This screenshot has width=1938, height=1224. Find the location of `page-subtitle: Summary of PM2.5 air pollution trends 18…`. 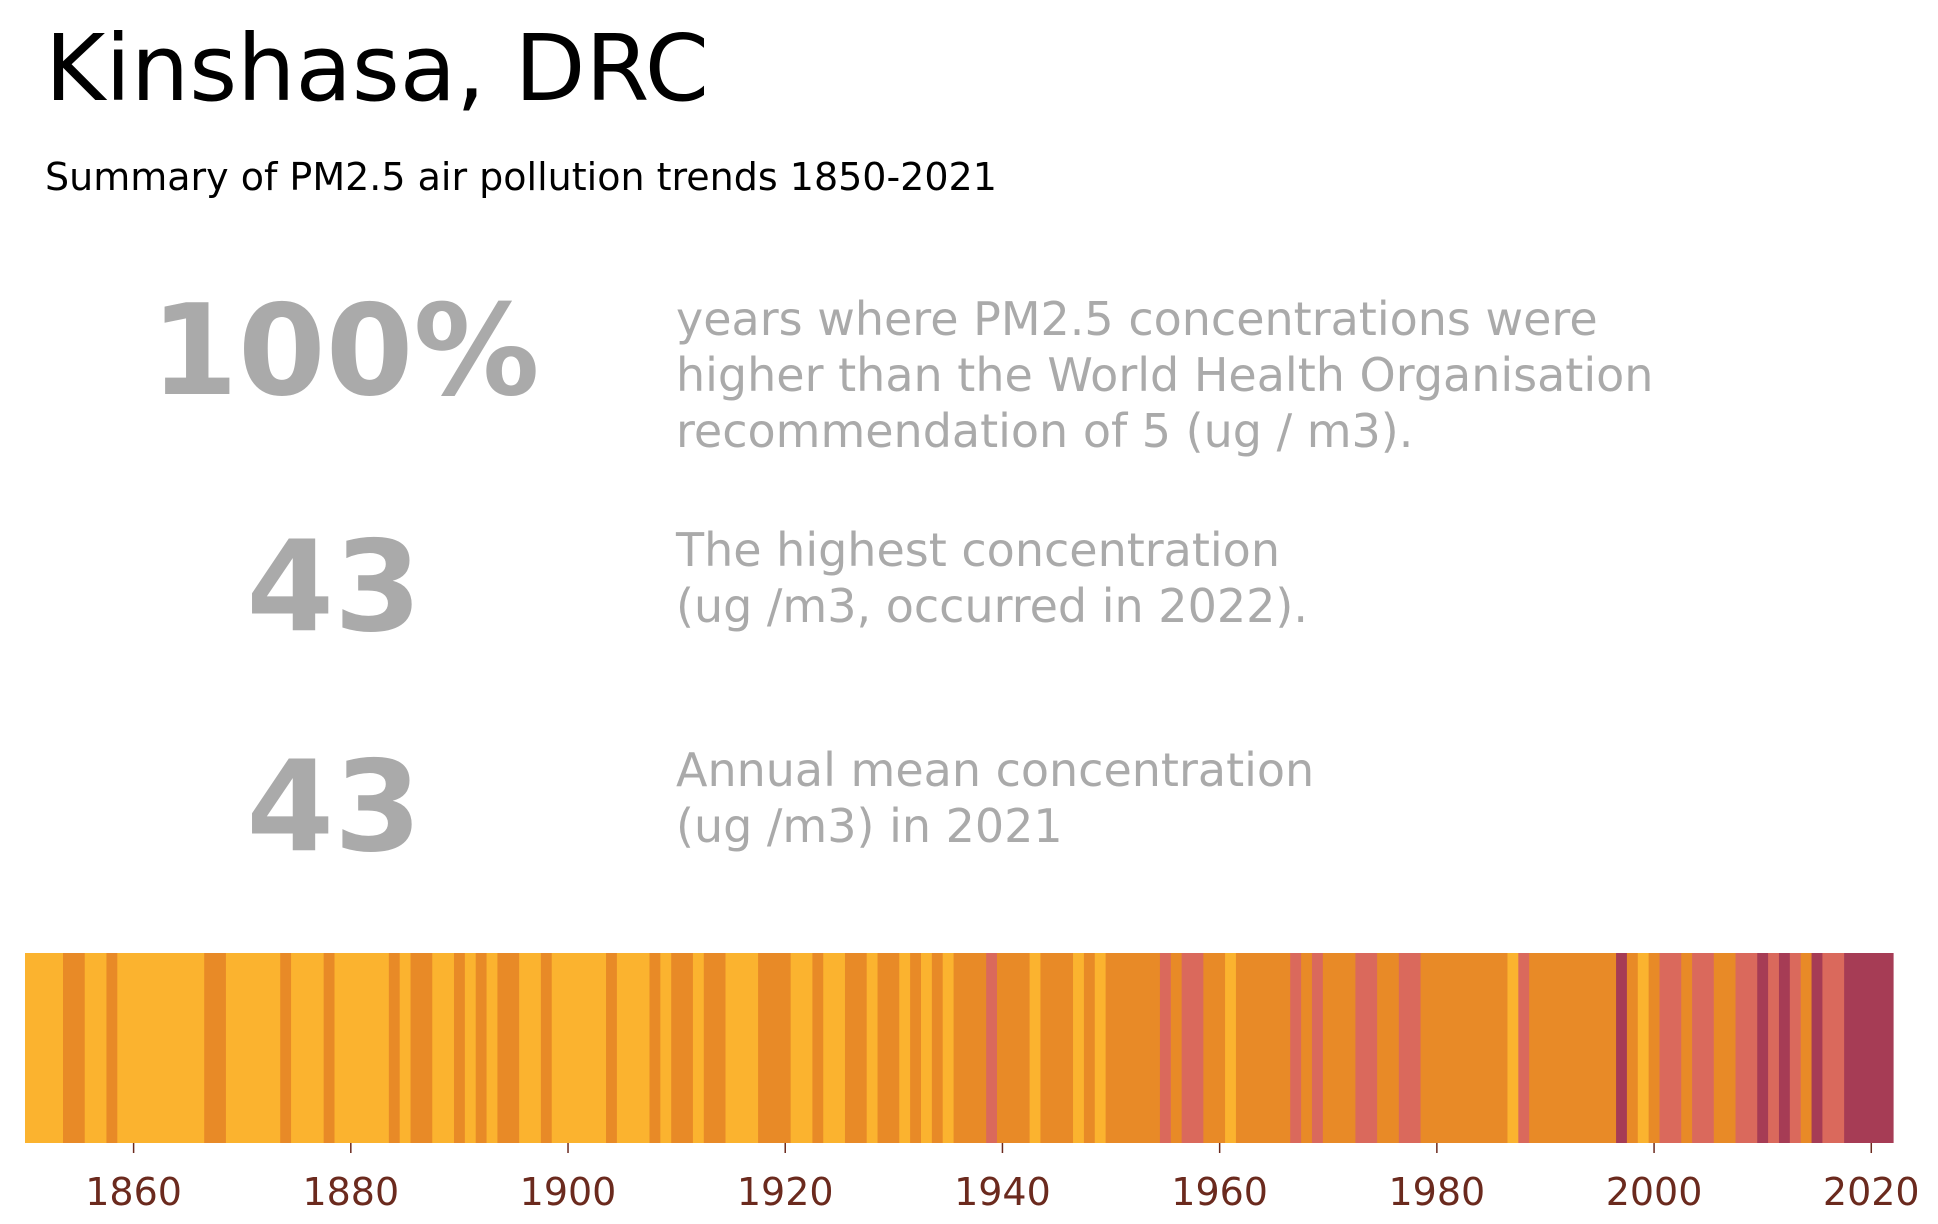

page-subtitle: Summary of PM2.5 air pollution trends 18… is located at coordinates (521, 177).